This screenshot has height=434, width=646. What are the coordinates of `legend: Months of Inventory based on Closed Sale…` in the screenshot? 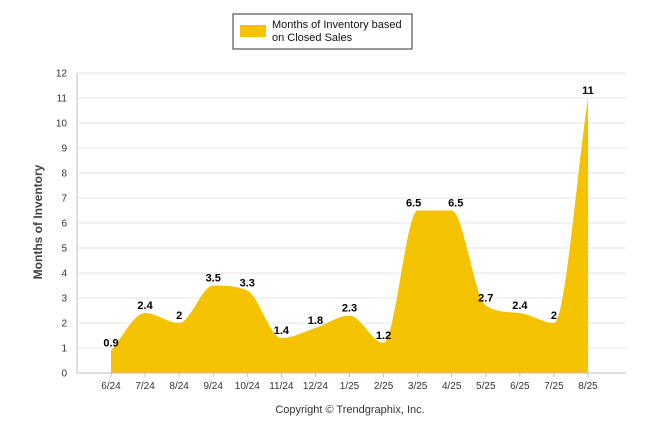 It's located at (322, 31).